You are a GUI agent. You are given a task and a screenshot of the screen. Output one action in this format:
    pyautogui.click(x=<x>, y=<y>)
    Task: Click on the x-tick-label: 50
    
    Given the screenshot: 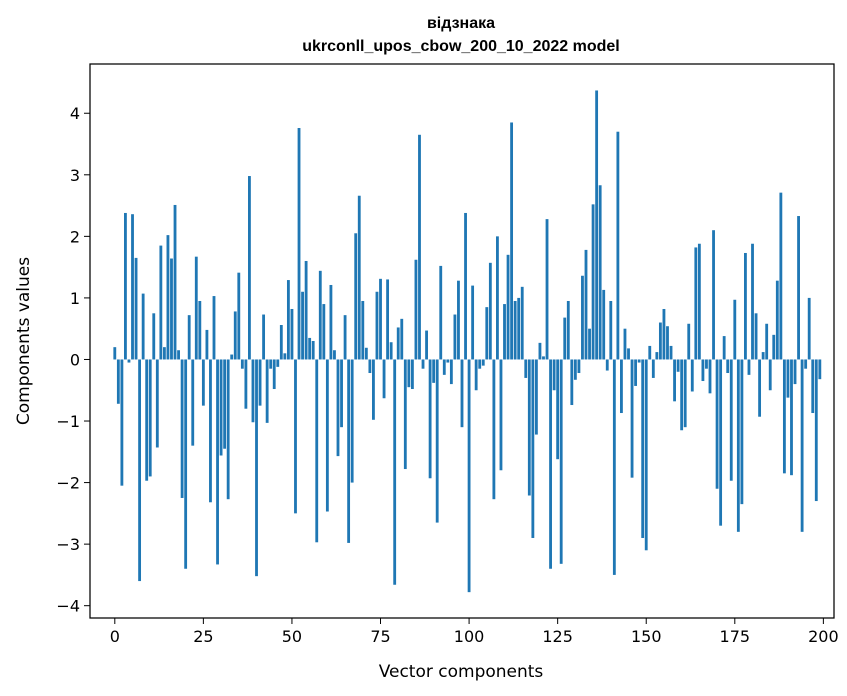 What is the action you would take?
    pyautogui.click(x=292, y=636)
    